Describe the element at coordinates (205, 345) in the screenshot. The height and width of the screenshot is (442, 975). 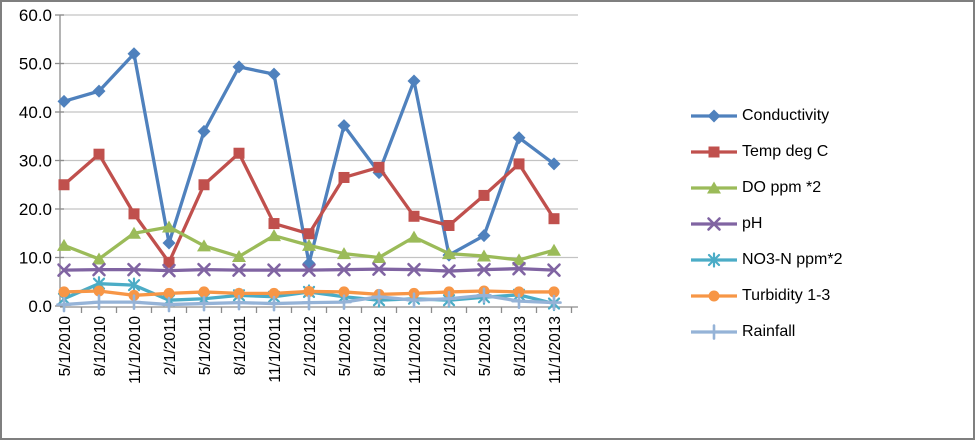
I see `x-axis-tick-label: 5/1/2011` at that location.